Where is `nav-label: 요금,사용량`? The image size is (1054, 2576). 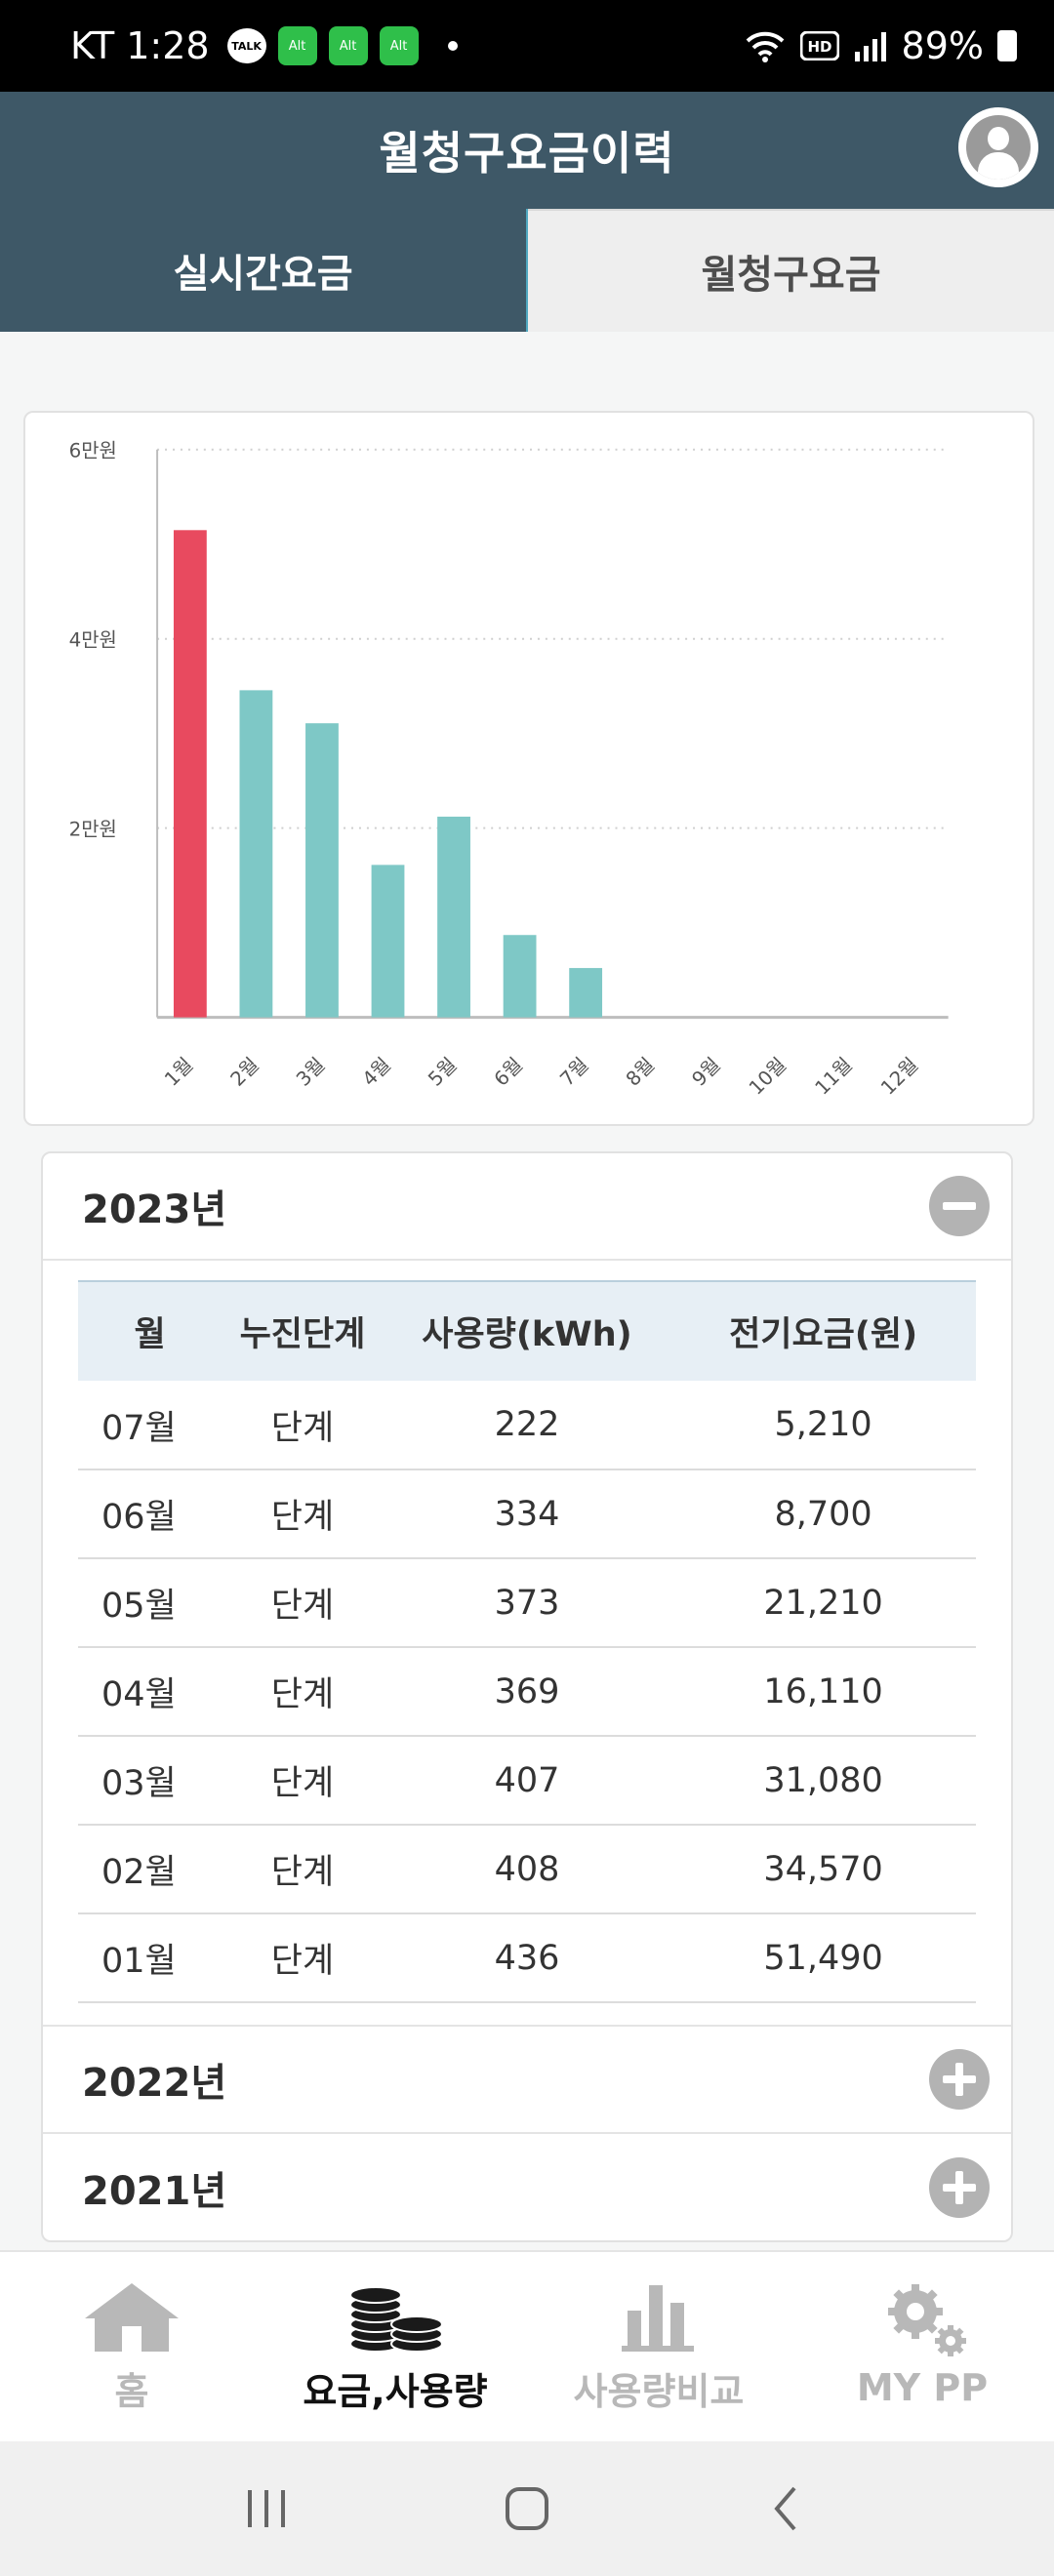 nav-label: 요금,사용량 is located at coordinates (395, 2391).